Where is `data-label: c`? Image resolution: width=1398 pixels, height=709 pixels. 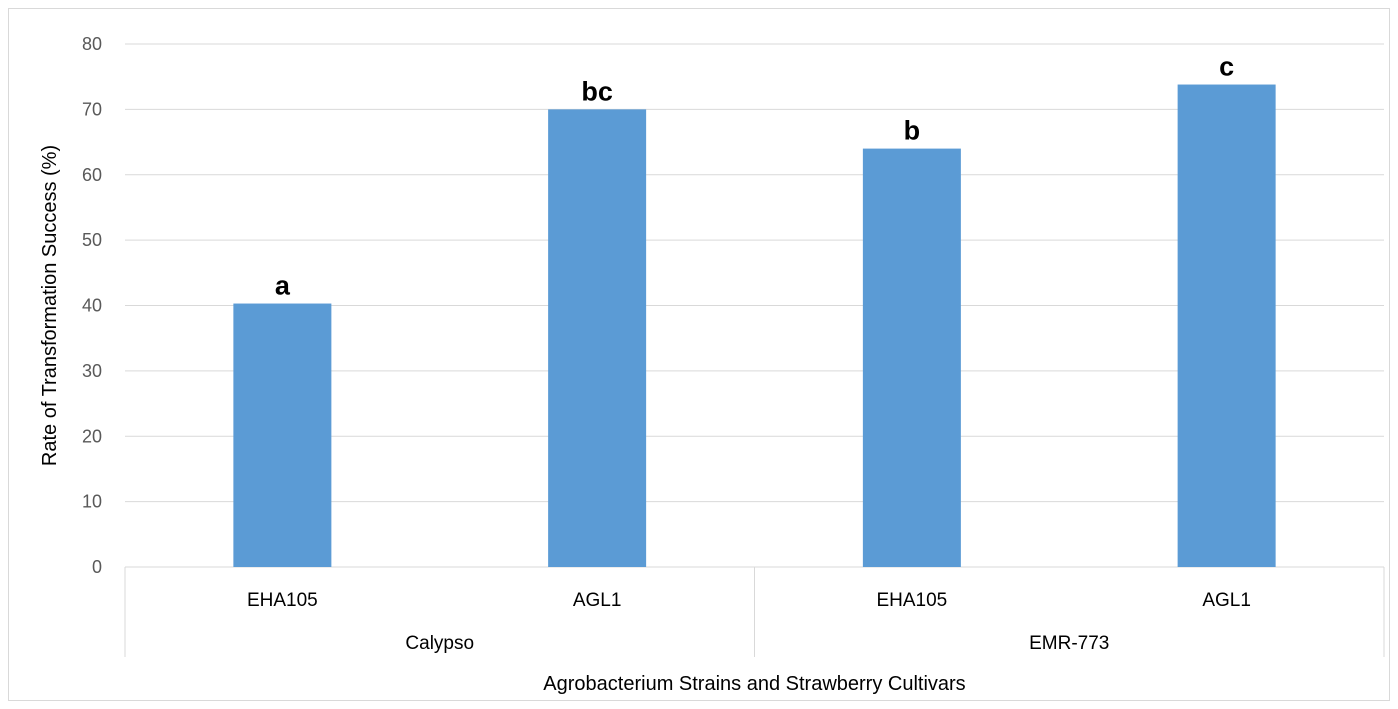 data-label: c is located at coordinates (1226, 67).